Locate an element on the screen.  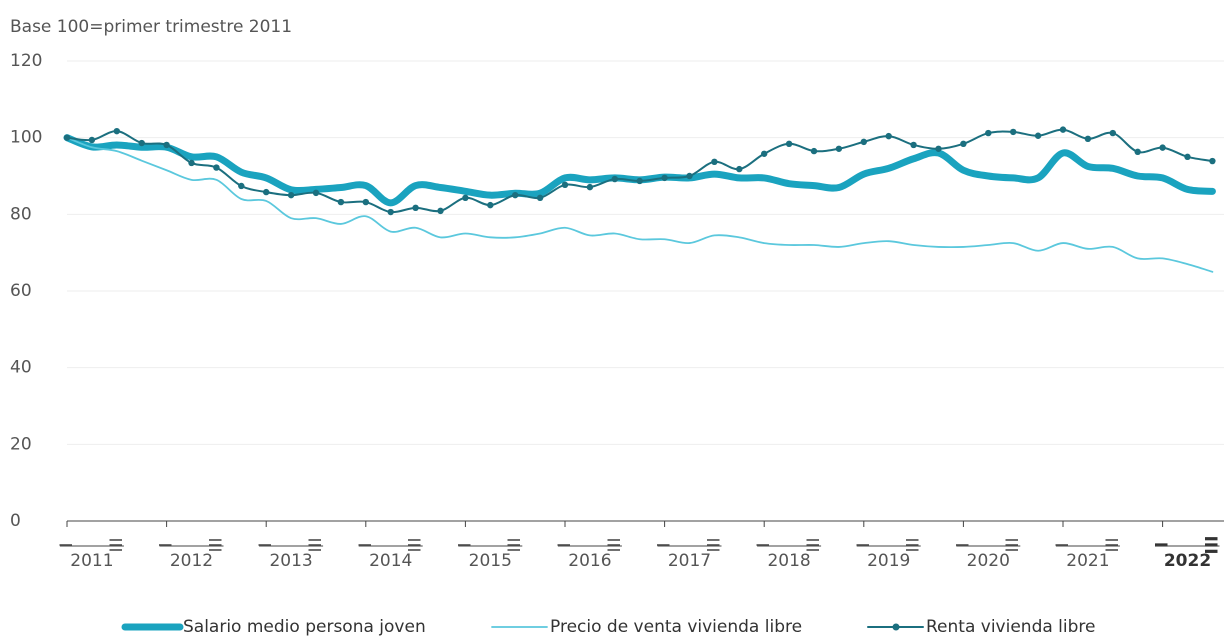
year-label: 2014 is located at coordinates (390, 561).